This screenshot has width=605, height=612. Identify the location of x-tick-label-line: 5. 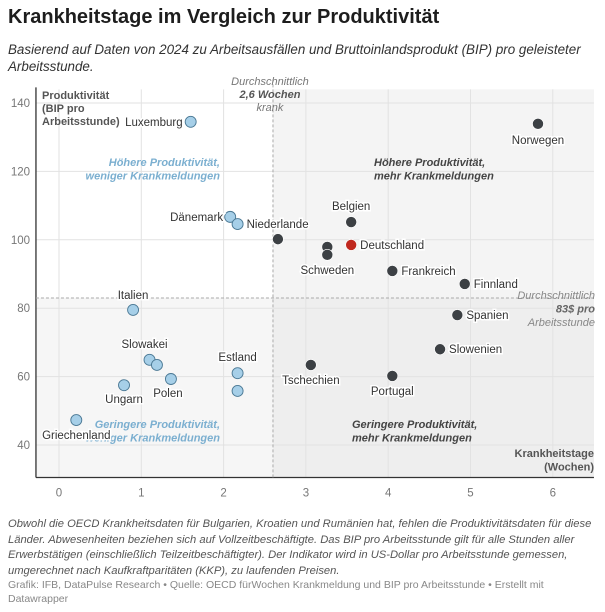
(470, 493).